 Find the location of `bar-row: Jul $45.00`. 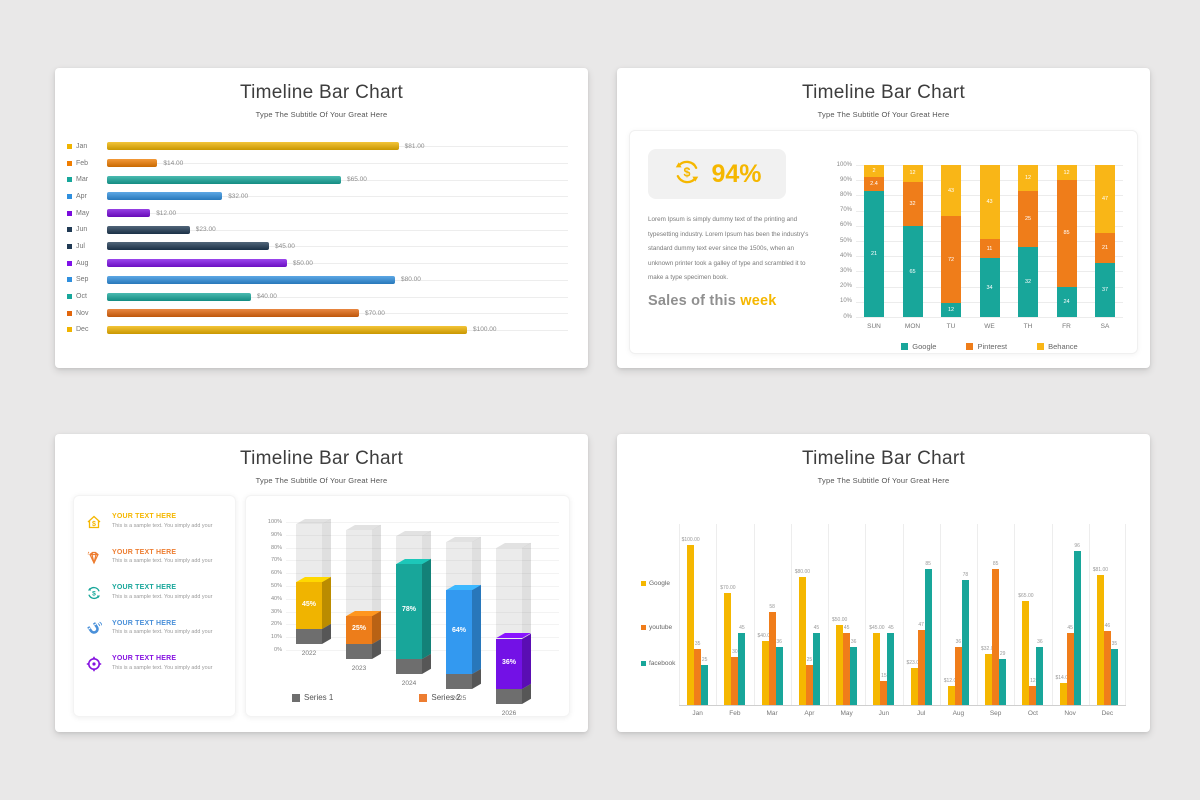

bar-row: Jul $45.00 is located at coordinates (317, 246).